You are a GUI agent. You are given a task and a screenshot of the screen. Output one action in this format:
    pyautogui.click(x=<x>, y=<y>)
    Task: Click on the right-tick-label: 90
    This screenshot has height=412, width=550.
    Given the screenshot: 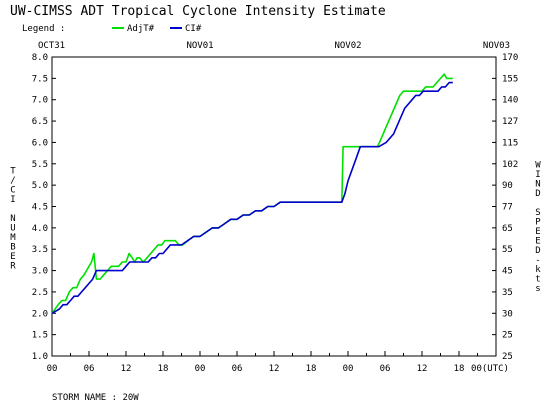 What is the action you would take?
    pyautogui.click(x=507, y=186)
    